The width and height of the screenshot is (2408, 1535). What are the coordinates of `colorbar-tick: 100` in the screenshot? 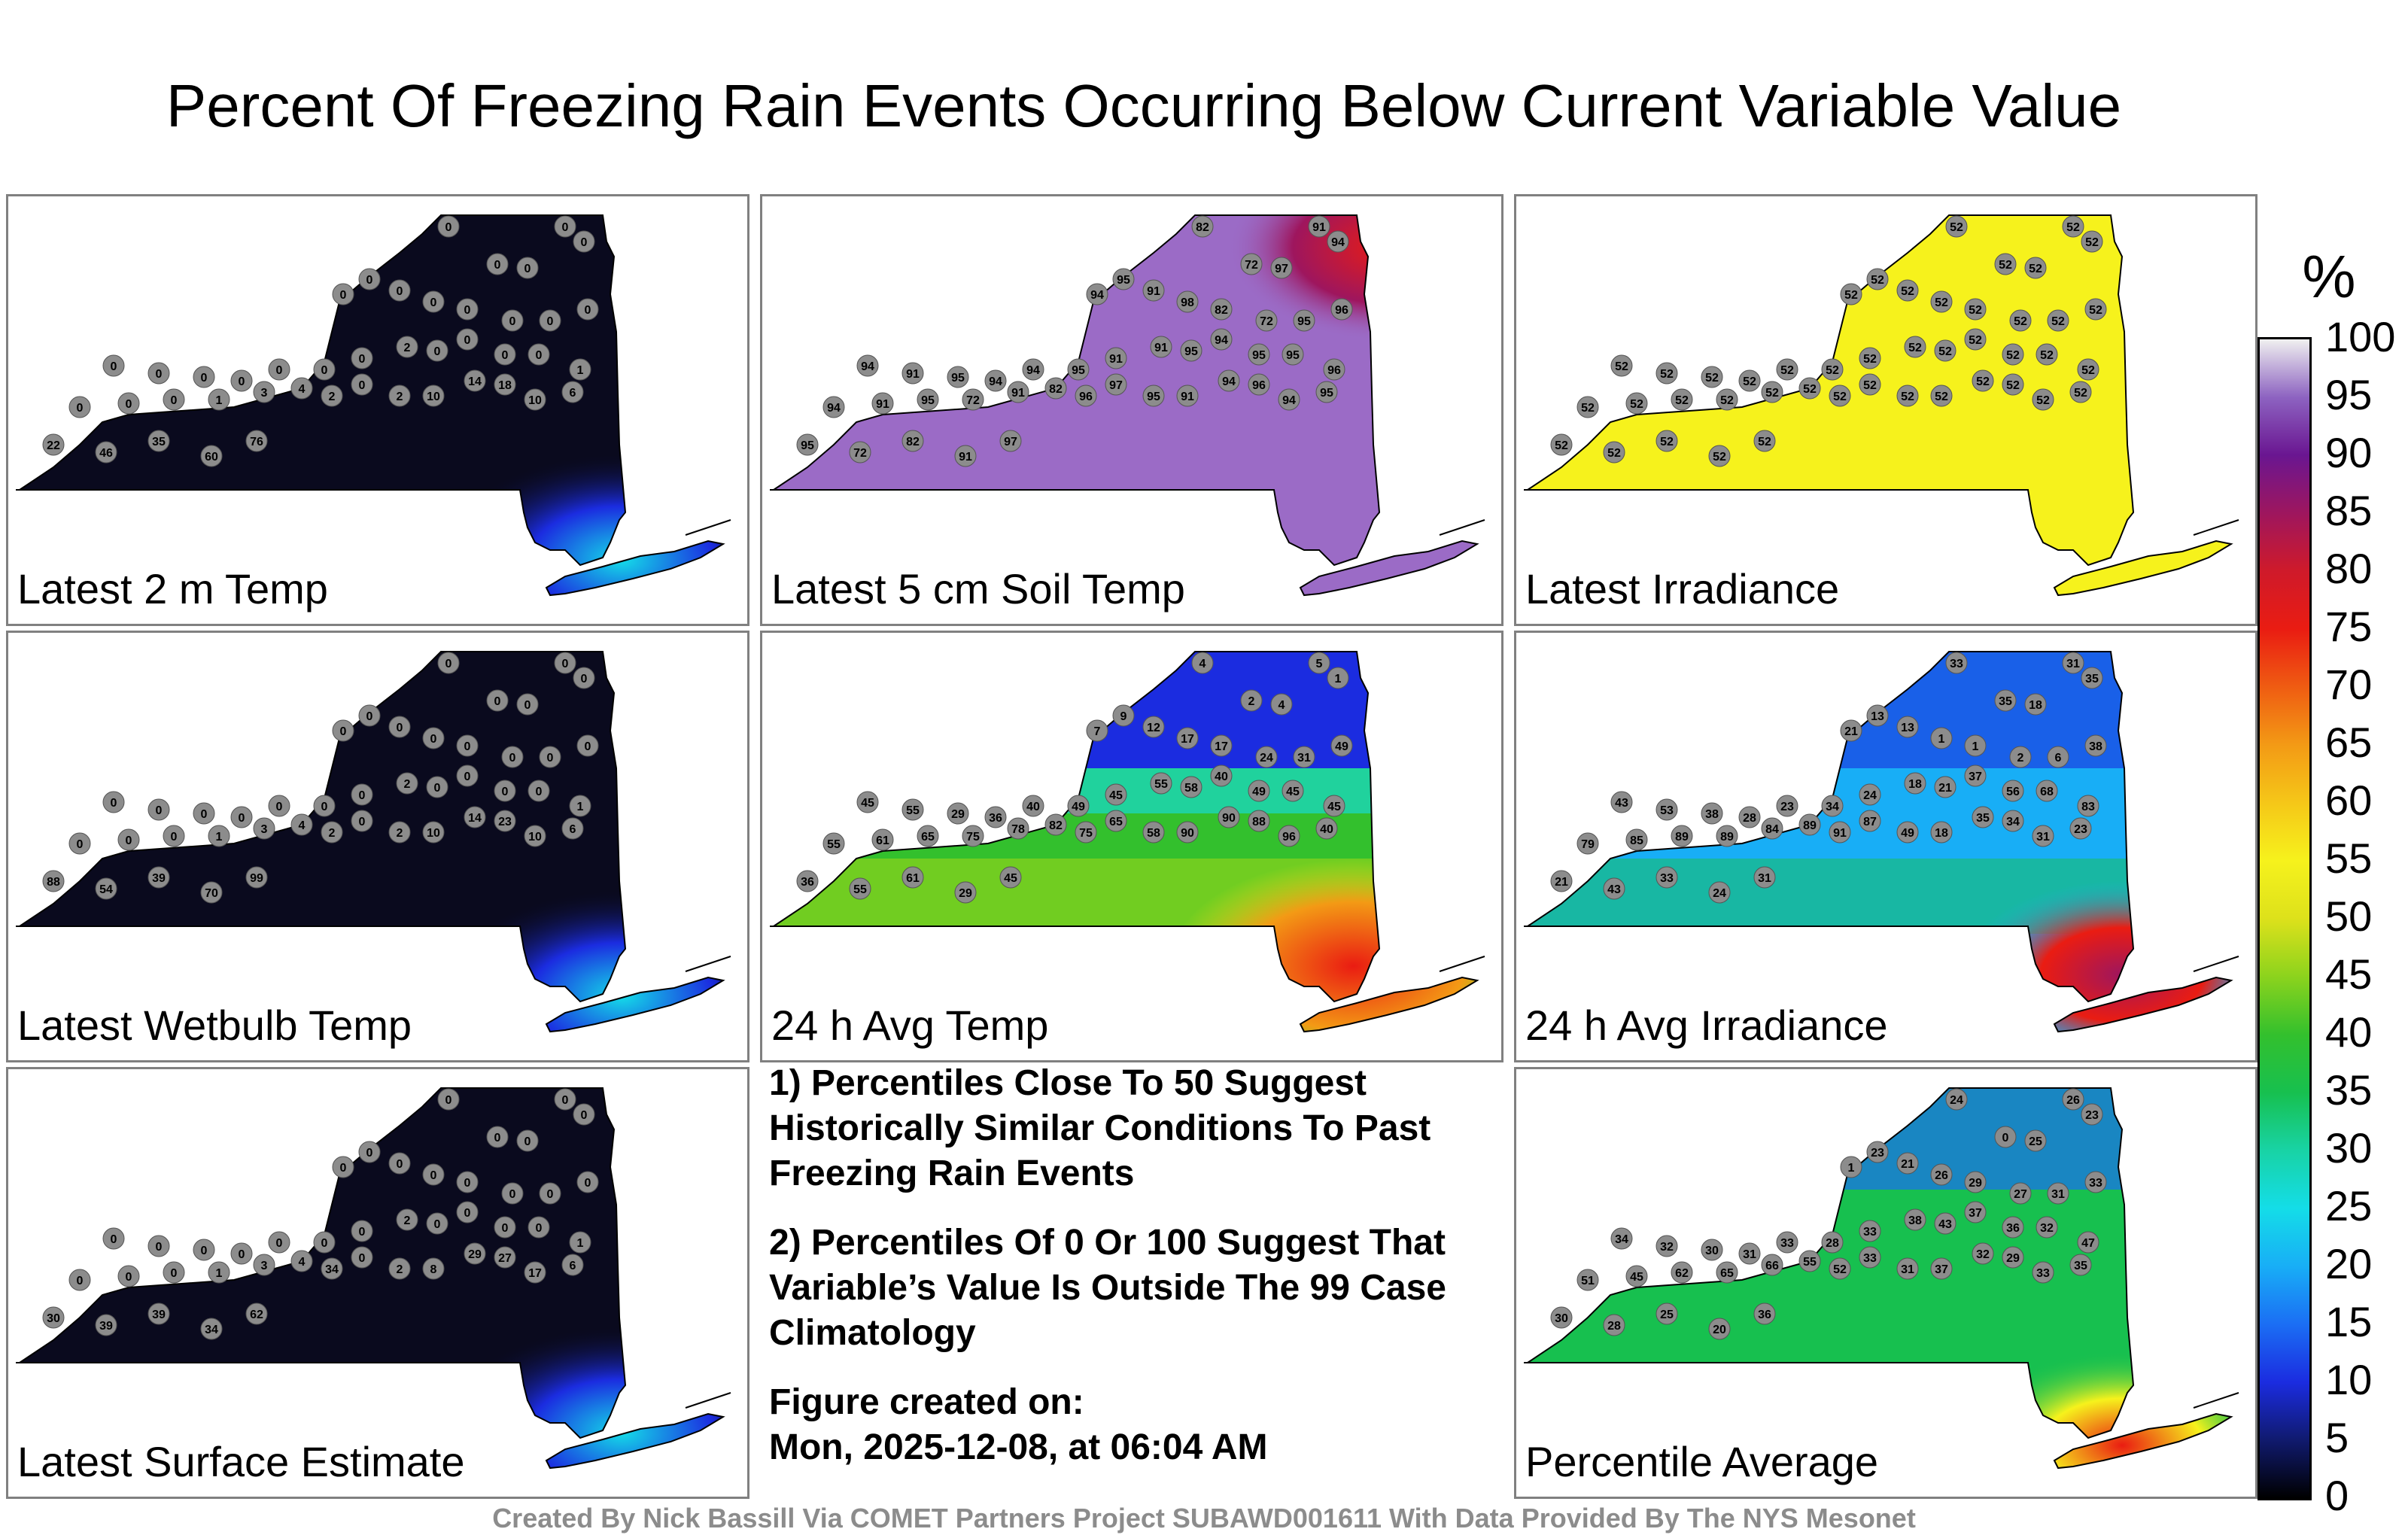 It's located at (2360, 336).